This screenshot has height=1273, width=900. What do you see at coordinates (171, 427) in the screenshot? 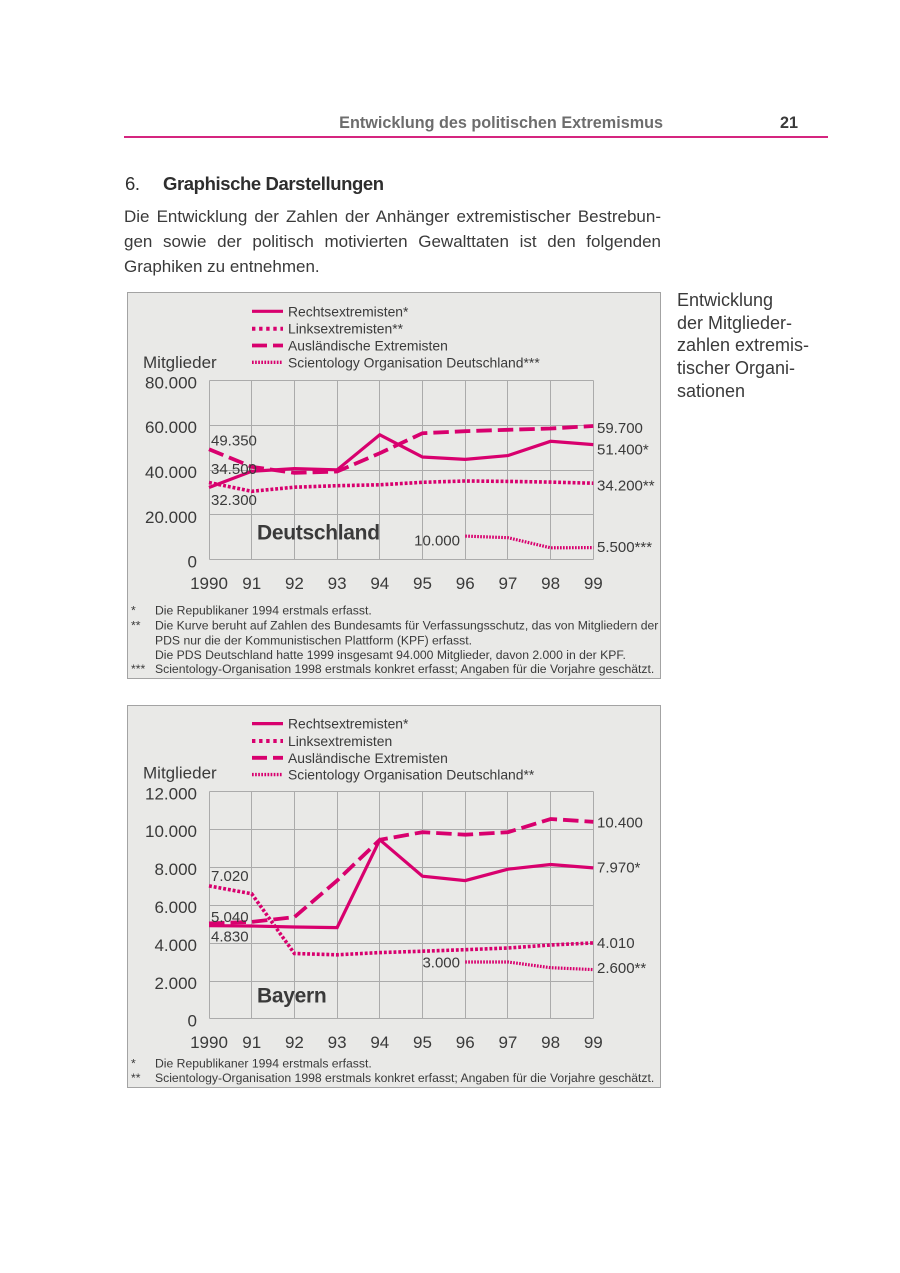
I see `svg-text: 60.000` at bounding box center [171, 427].